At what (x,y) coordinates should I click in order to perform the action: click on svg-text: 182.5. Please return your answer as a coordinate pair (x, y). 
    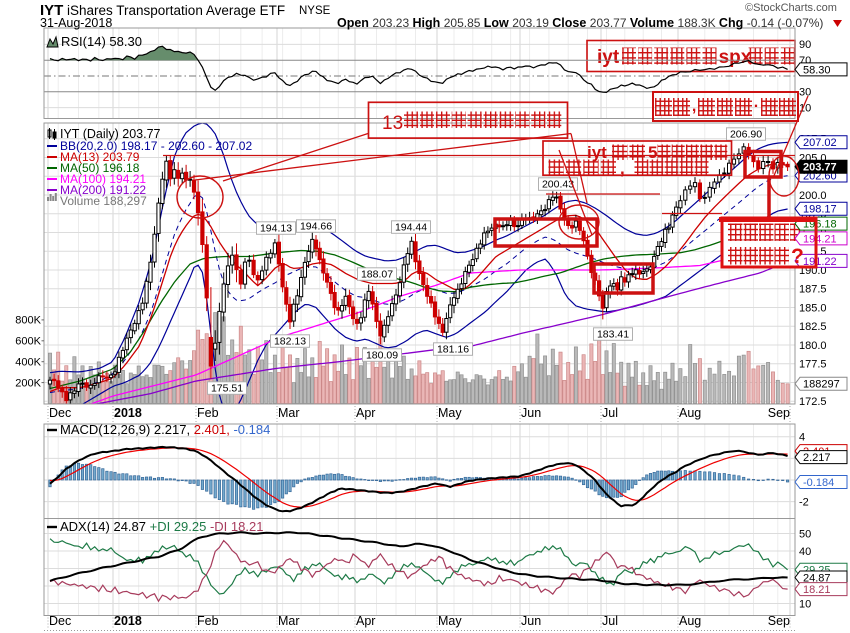
    Looking at the image, I should click on (813, 327).